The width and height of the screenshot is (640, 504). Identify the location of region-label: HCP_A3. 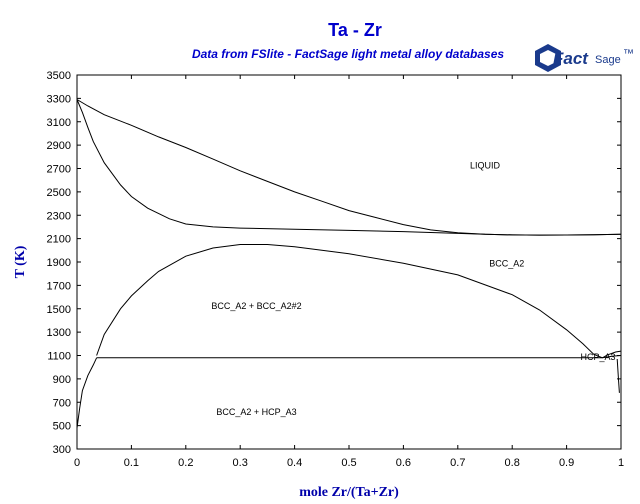
(598, 357).